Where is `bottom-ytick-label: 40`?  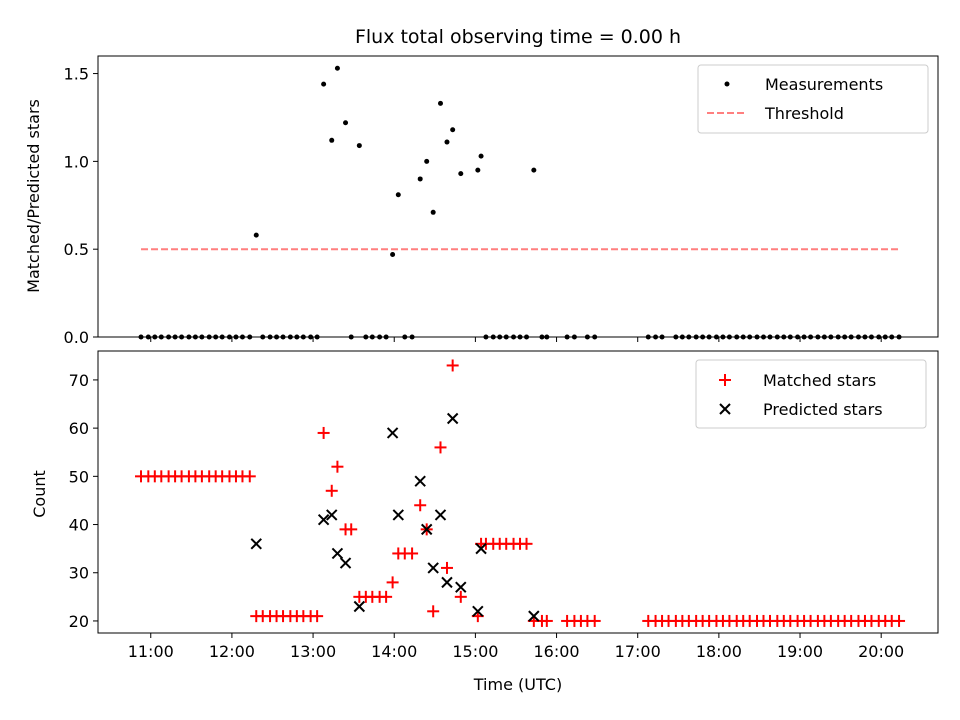
bottom-ytick-label: 40 is located at coordinates (79, 525).